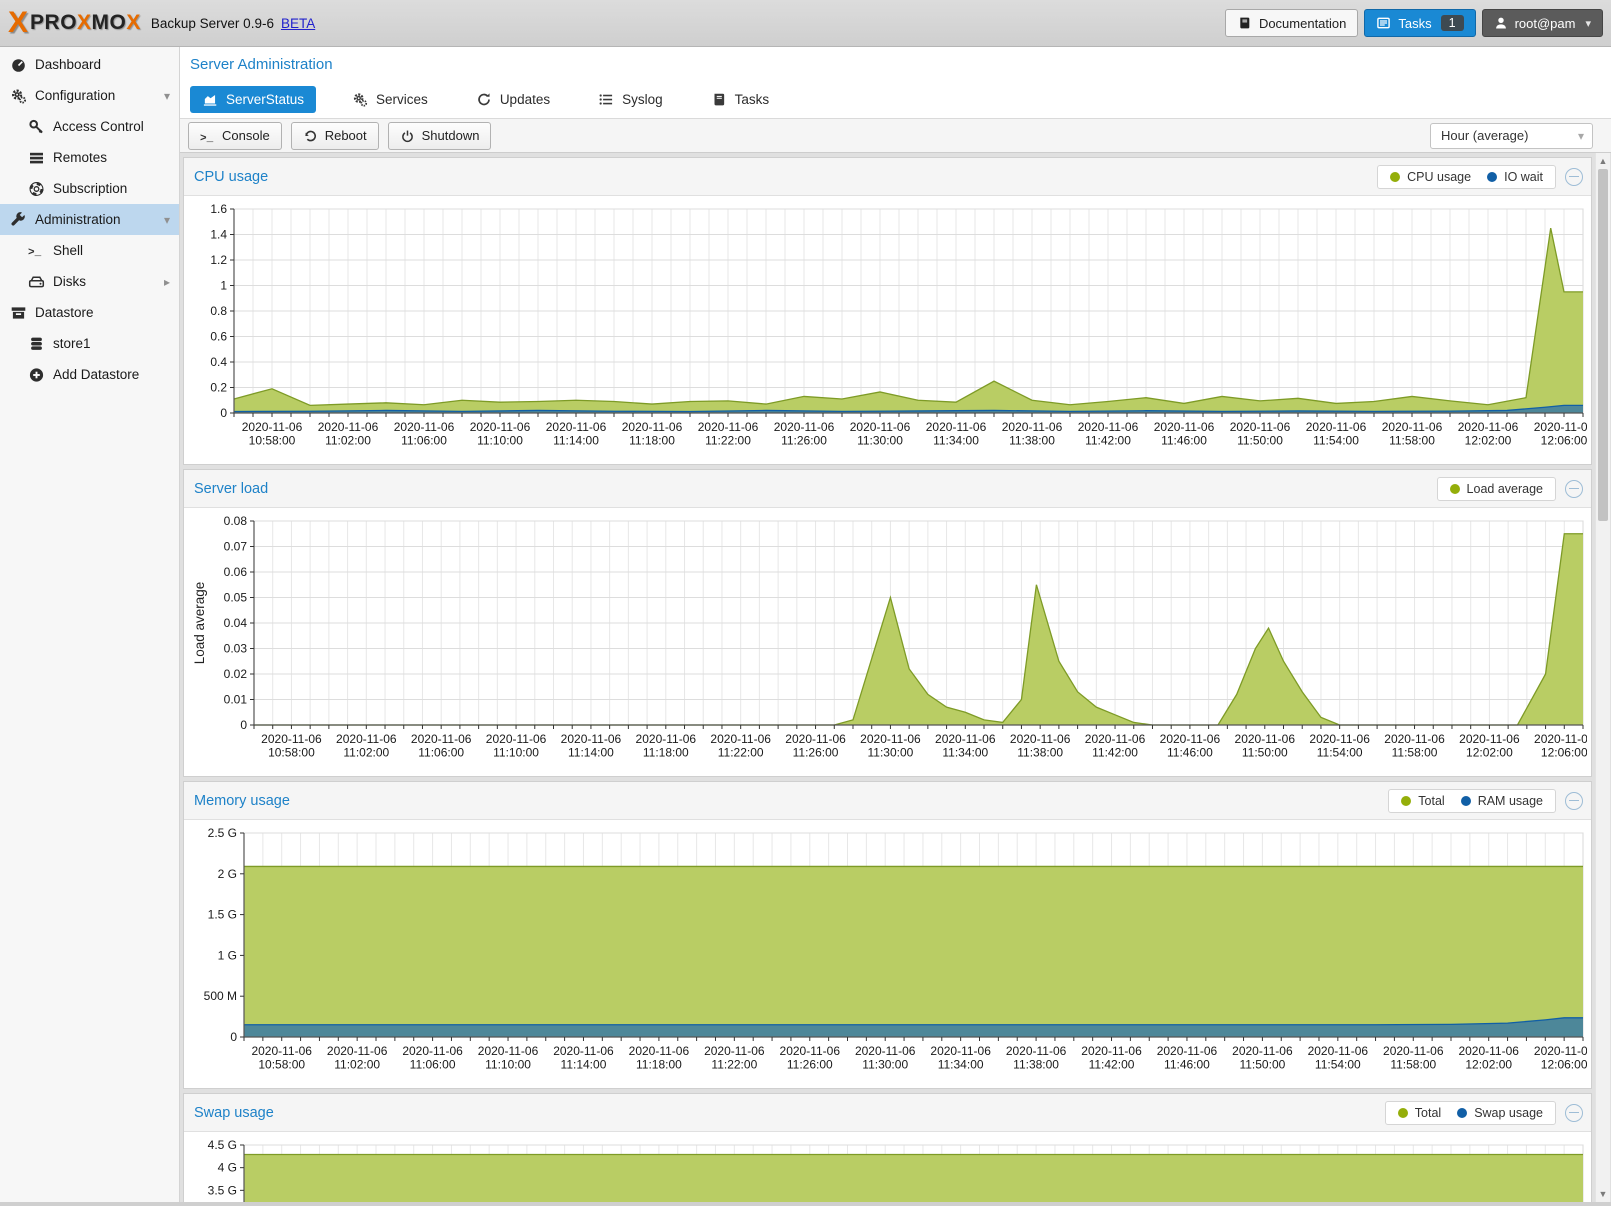  I want to click on reboot-button: Reboot, so click(334, 135).